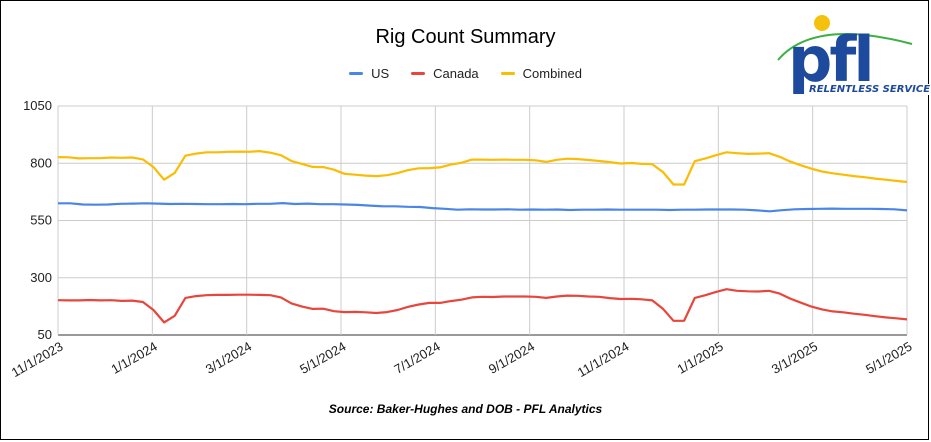 Image resolution: width=931 pixels, height=442 pixels. Describe the element at coordinates (888, 358) in the screenshot. I see `x-tick-label: 5/1/2025` at that location.